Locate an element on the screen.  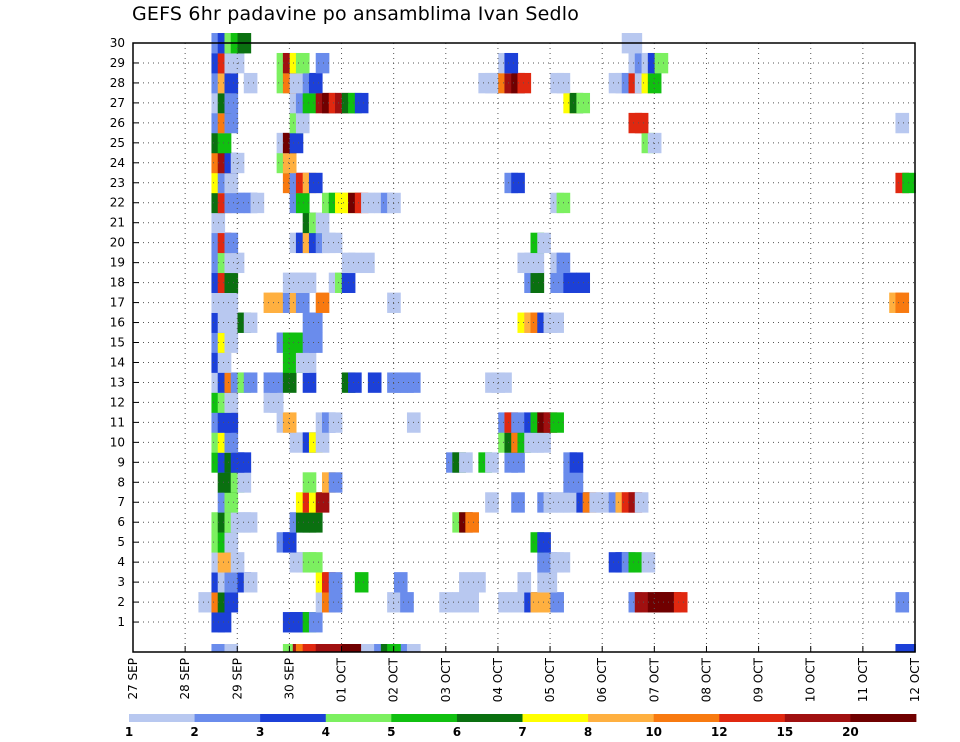
colorbar-label: 3 is located at coordinates (260, 732).